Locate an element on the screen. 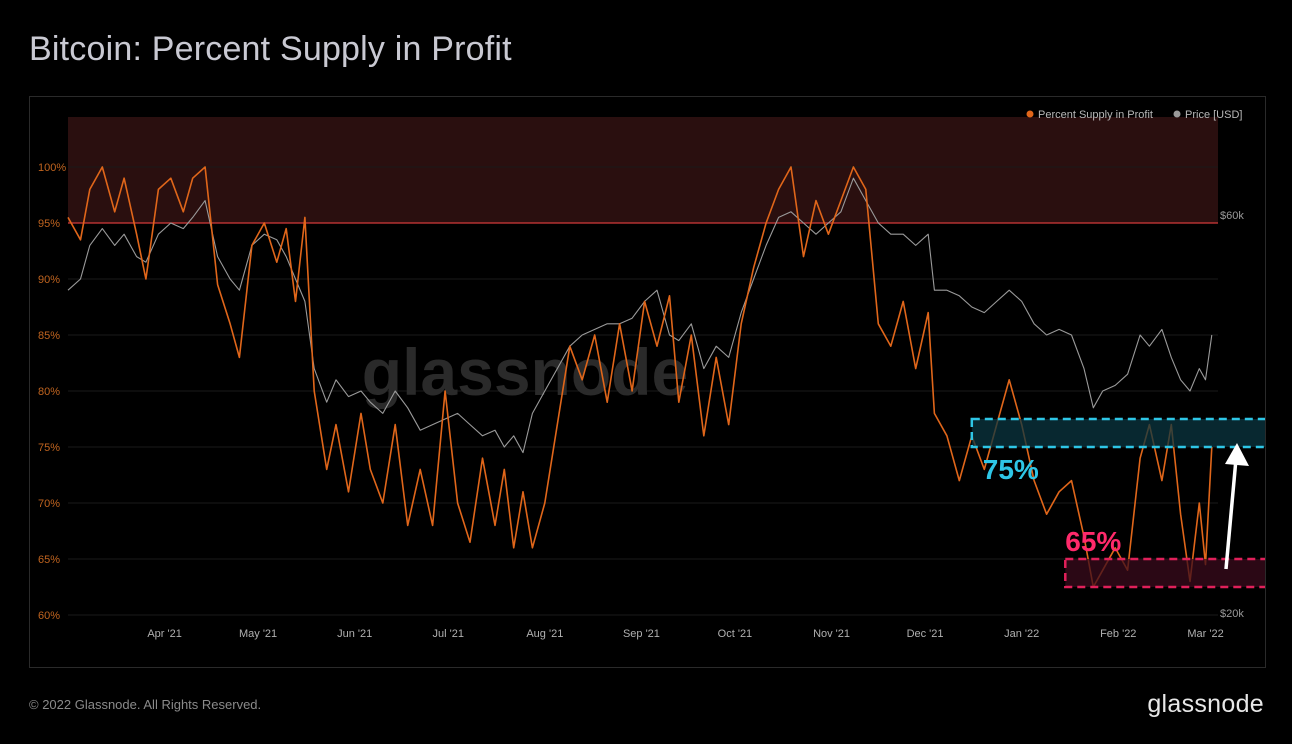 This screenshot has width=1292, height=744. x-tick-label: Jul '21 is located at coordinates (447, 634).